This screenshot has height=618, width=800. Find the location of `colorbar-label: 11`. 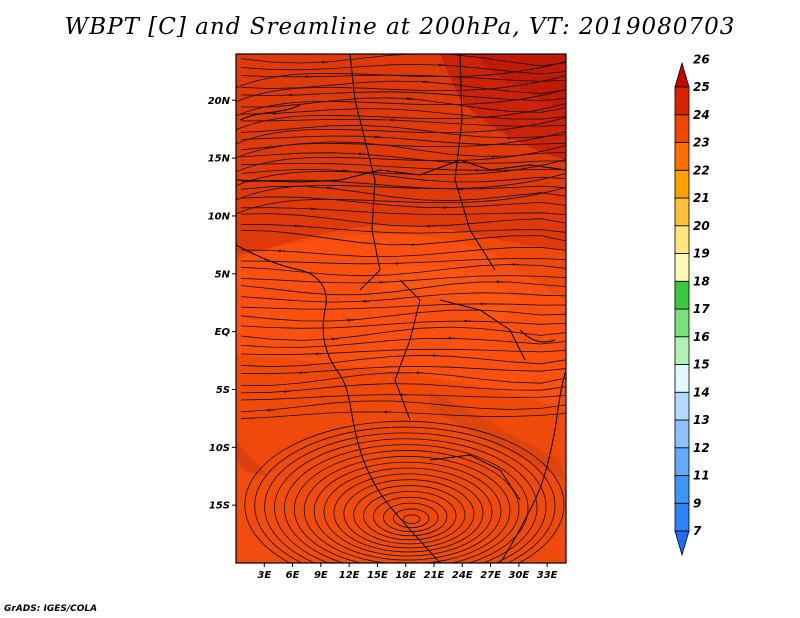

colorbar-label: 11 is located at coordinates (701, 476).